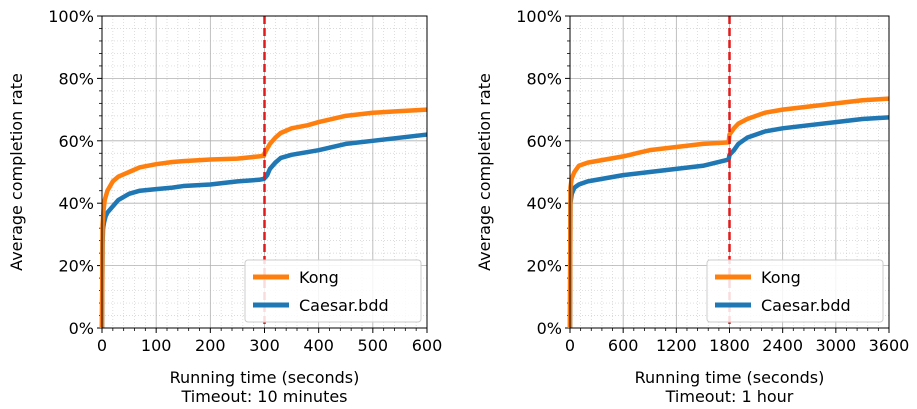 This screenshot has width=917, height=409. What do you see at coordinates (729, 396) in the screenshot?
I see `x-axis-sublabel: Timeout: 1 hour` at bounding box center [729, 396].